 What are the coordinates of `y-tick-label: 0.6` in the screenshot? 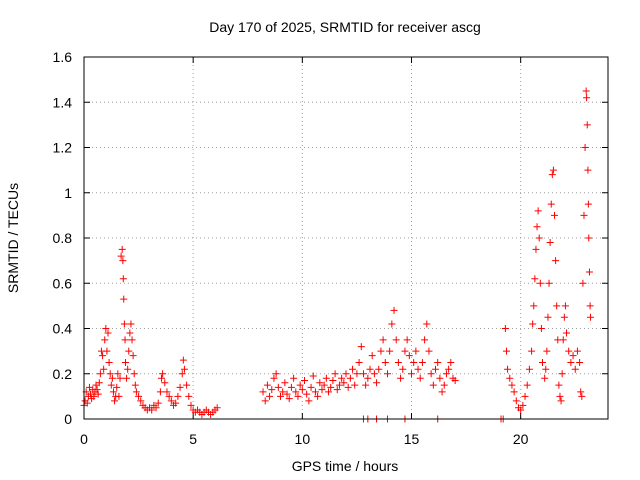 It's located at (63, 283).